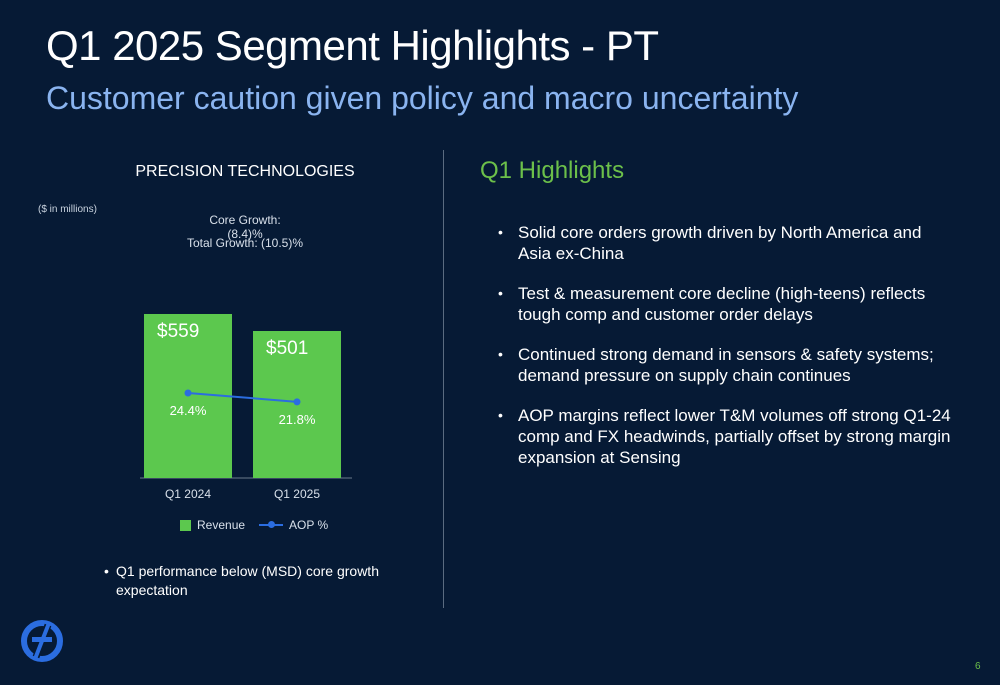 Image resolution: width=1000 pixels, height=685 pixels. I want to click on legend-item-revenue: Revenue, so click(212, 525).